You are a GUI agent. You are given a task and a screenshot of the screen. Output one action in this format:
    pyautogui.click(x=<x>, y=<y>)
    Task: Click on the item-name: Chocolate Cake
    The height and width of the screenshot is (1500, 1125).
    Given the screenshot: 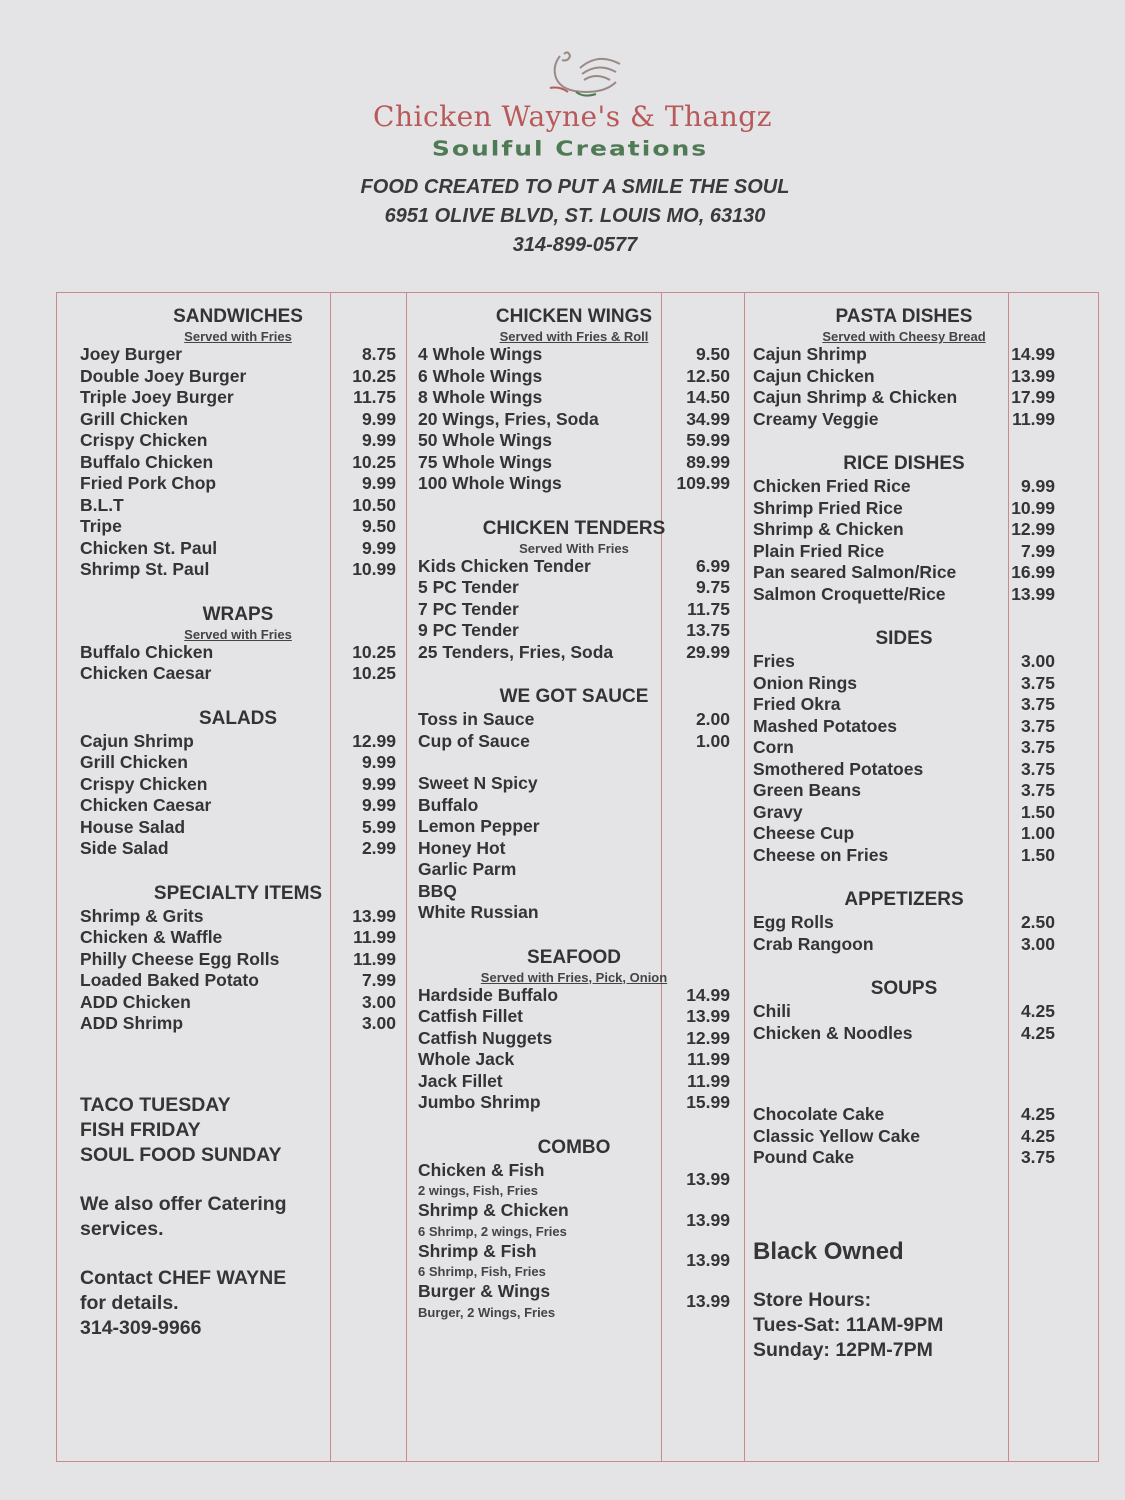 What is the action you would take?
    pyautogui.click(x=819, y=1114)
    